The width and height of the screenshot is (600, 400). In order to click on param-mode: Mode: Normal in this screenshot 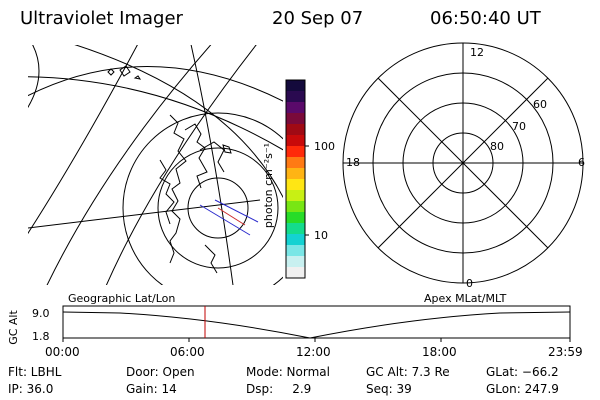, I will do `click(288, 372)`.